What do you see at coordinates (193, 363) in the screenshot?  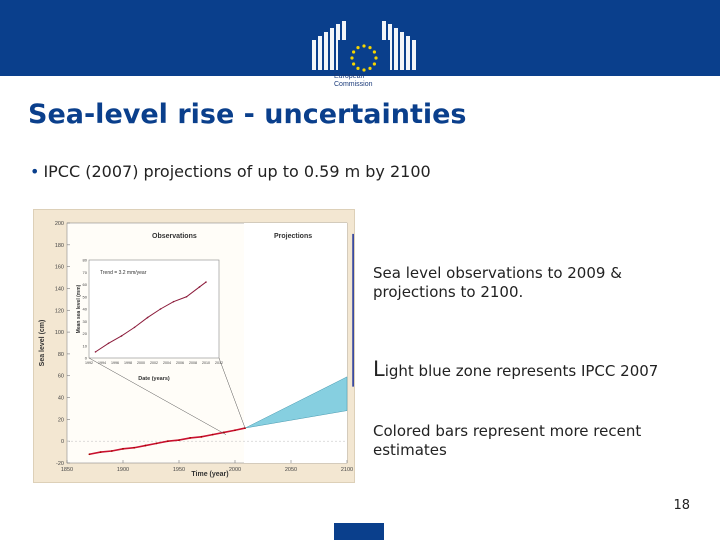 I see `inset-x-tick-label: 2008` at bounding box center [193, 363].